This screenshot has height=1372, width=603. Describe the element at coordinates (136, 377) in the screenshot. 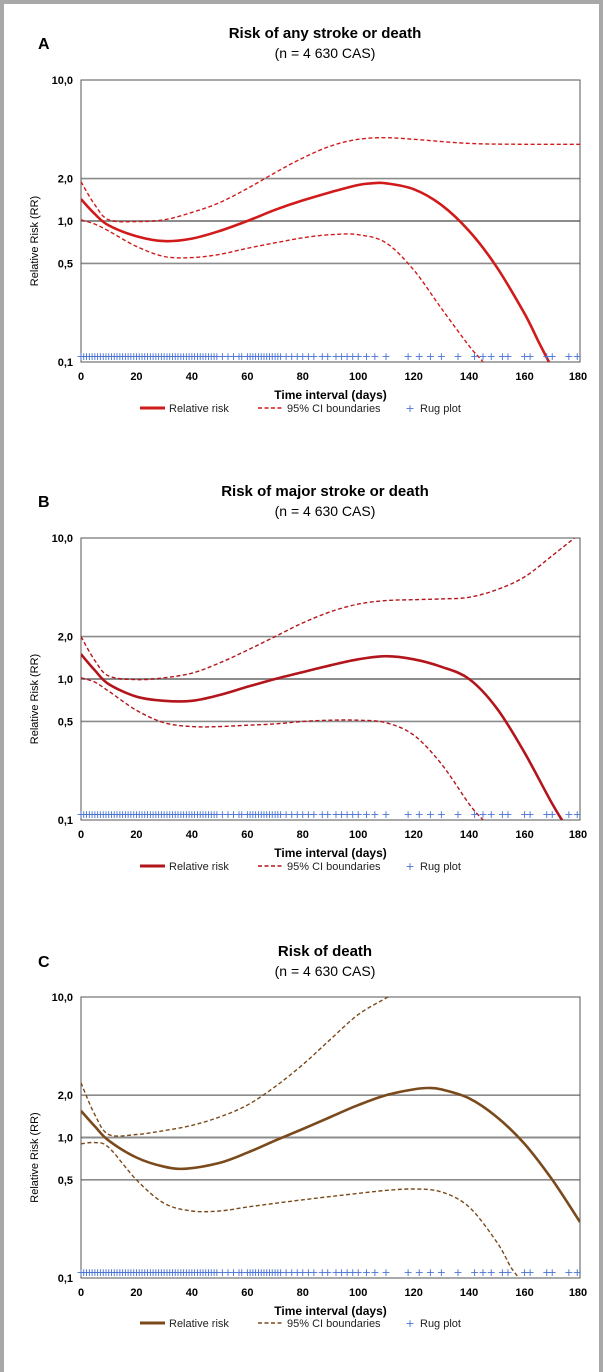

I see `x-tick-label: 20` at that location.